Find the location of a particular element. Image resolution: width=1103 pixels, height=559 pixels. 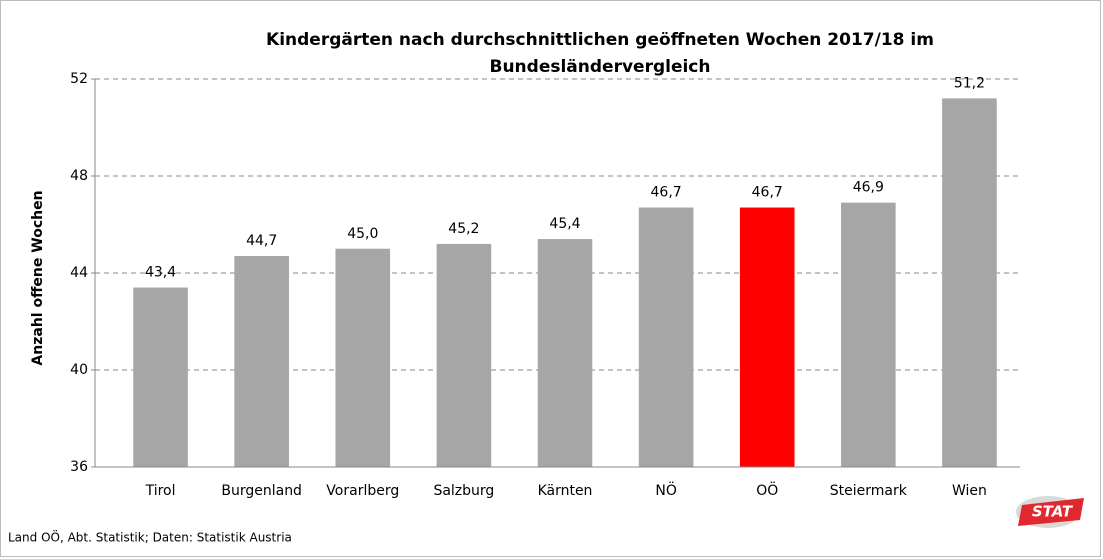

x-tick-label: Kärnten is located at coordinates (565, 491).